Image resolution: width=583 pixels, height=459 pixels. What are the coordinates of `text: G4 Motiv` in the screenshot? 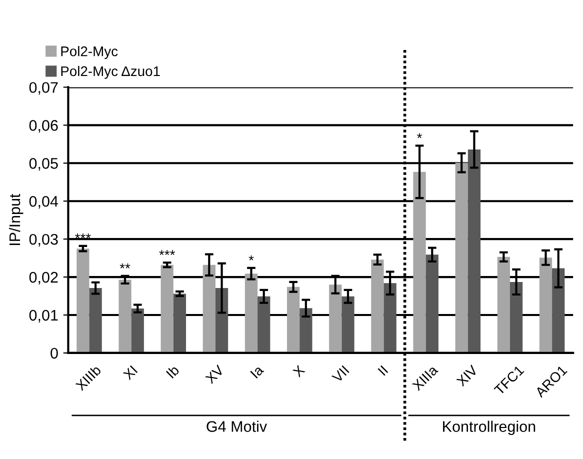 It's located at (237, 426).